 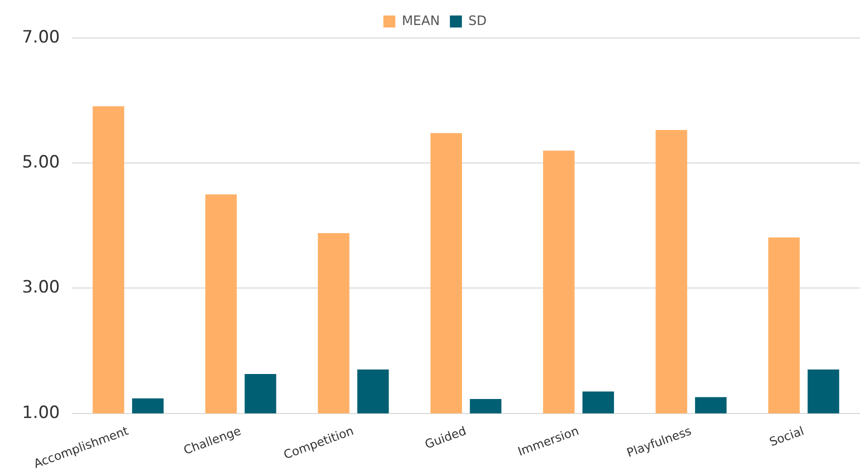 I want to click on y-tick-label: 3.00, so click(x=41, y=288).